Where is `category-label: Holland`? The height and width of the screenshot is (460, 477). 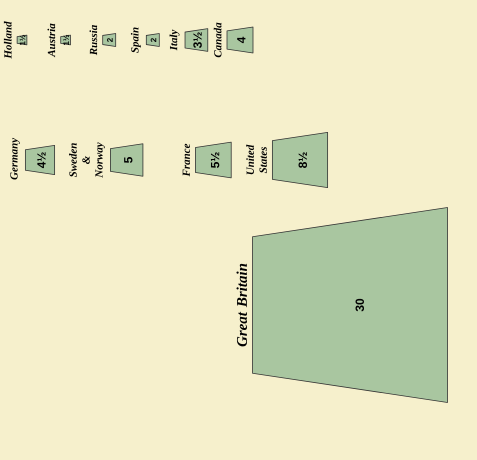 category-label: Holland is located at coordinates (8, 40).